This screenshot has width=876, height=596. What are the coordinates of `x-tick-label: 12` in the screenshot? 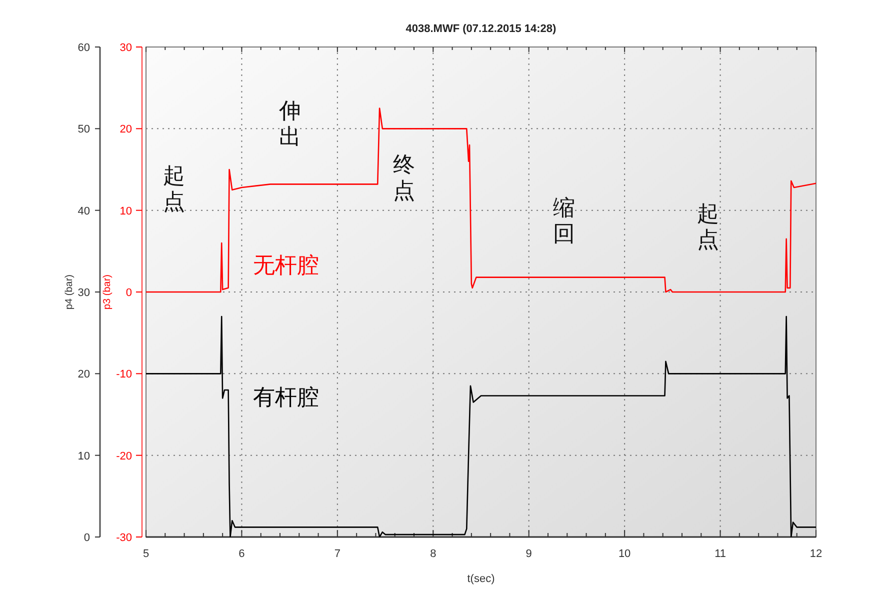 It's located at (816, 554).